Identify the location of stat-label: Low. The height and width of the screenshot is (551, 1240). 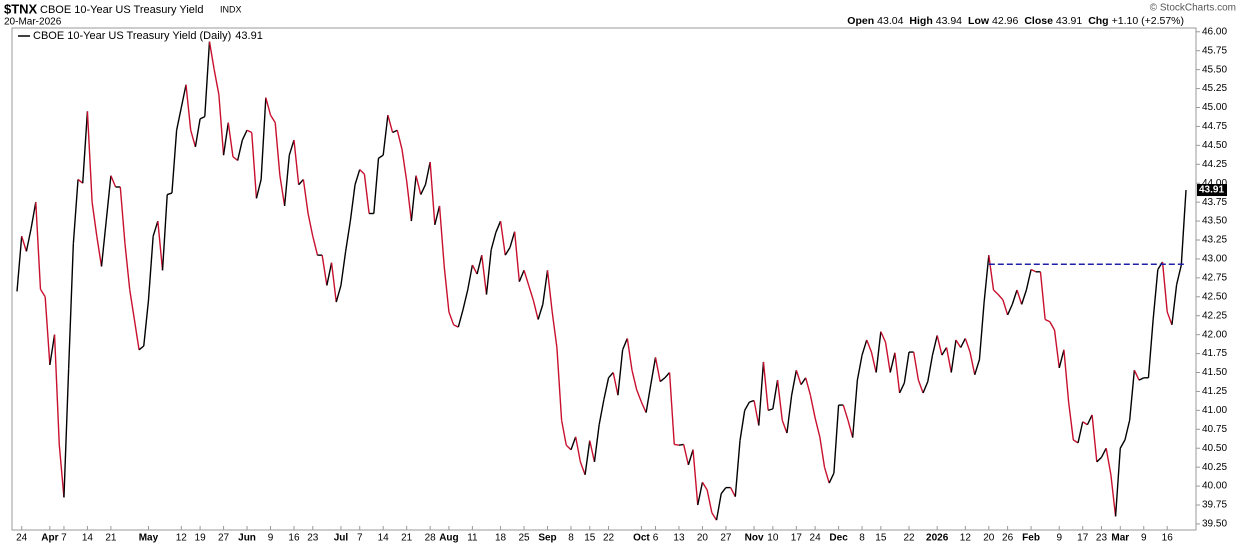
(979, 21).